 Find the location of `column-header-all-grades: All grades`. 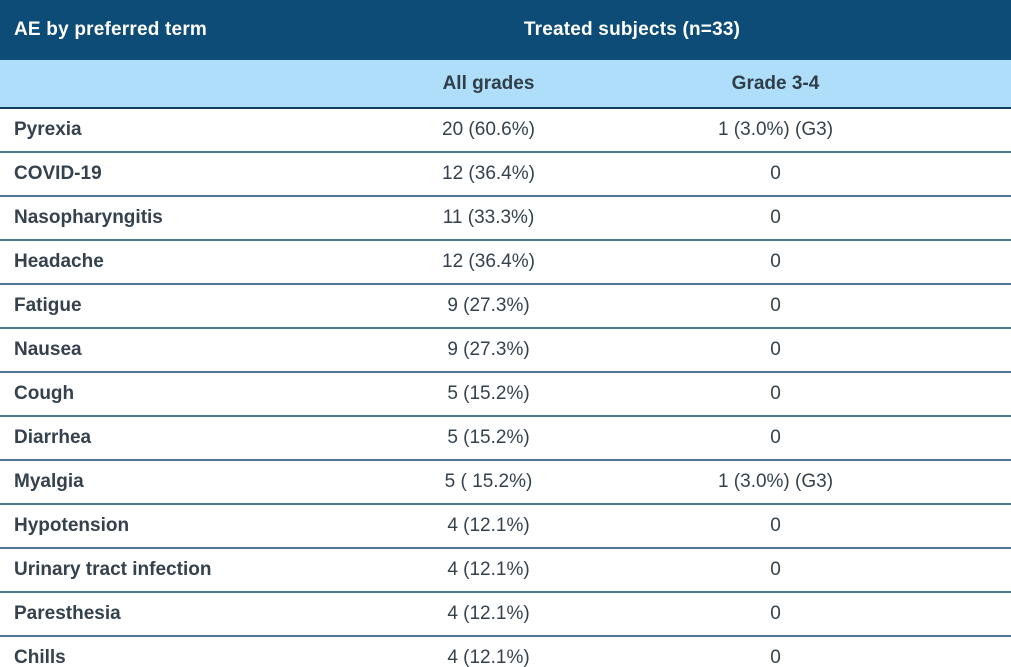

column-header-all-grades: All grades is located at coordinates (488, 84).